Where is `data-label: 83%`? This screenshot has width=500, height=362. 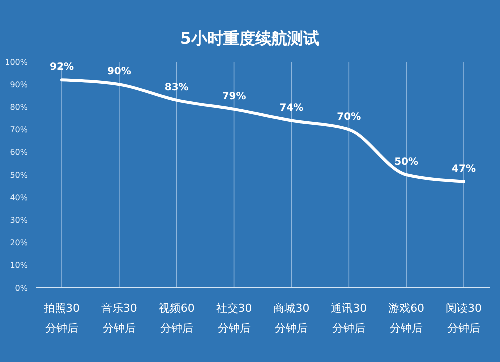 data-label: 83% is located at coordinates (176, 88).